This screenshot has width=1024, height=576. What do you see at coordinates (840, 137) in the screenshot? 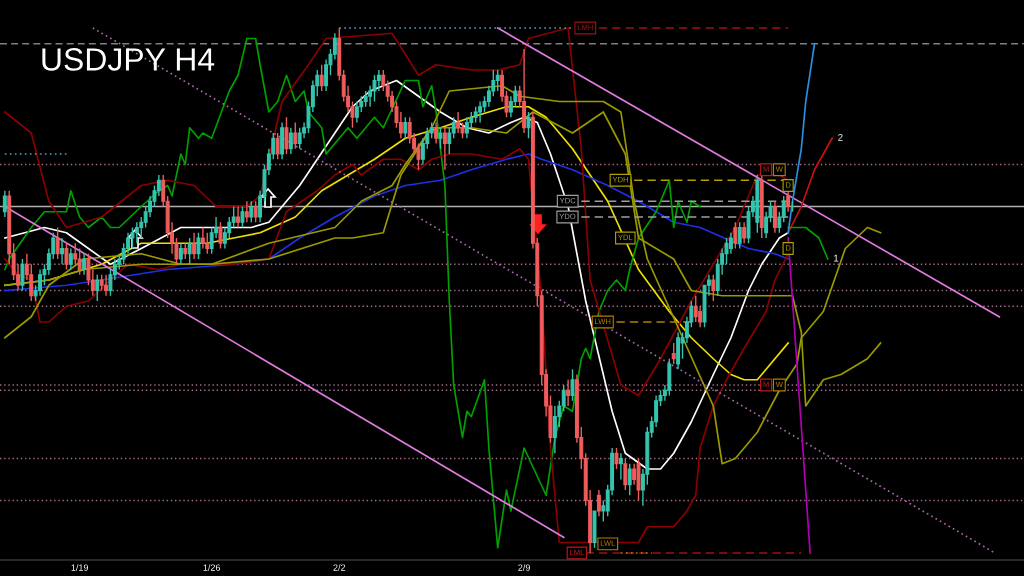
I see `series-label: 2` at bounding box center [840, 137].